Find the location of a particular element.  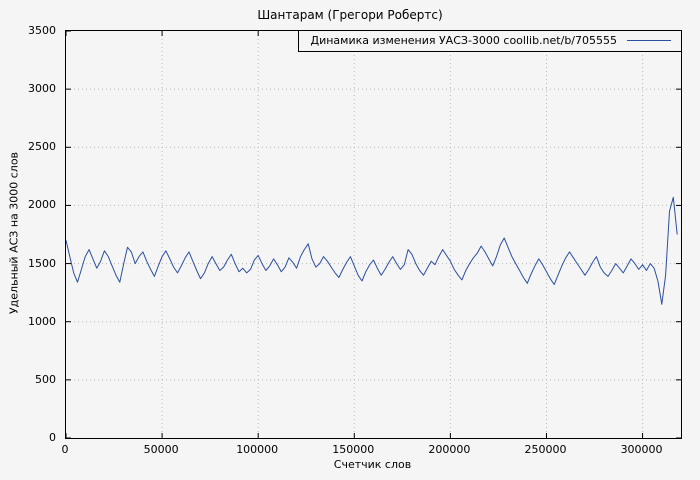

y-tick-label: 2500 is located at coordinates (42, 147).